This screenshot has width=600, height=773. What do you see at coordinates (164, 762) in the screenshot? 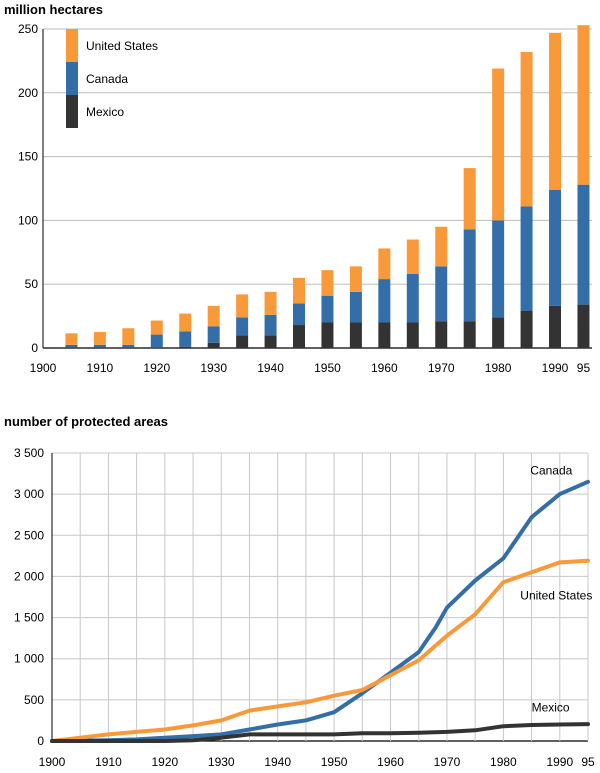
I see `bottom-x-tick-label: 1920` at bounding box center [164, 762].